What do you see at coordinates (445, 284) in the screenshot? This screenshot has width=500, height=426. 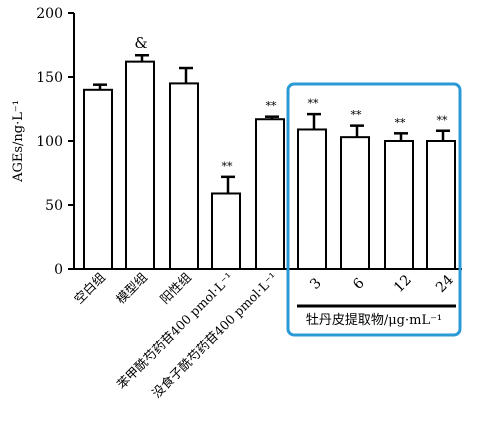 I see `x-tick-label: 24` at bounding box center [445, 284].